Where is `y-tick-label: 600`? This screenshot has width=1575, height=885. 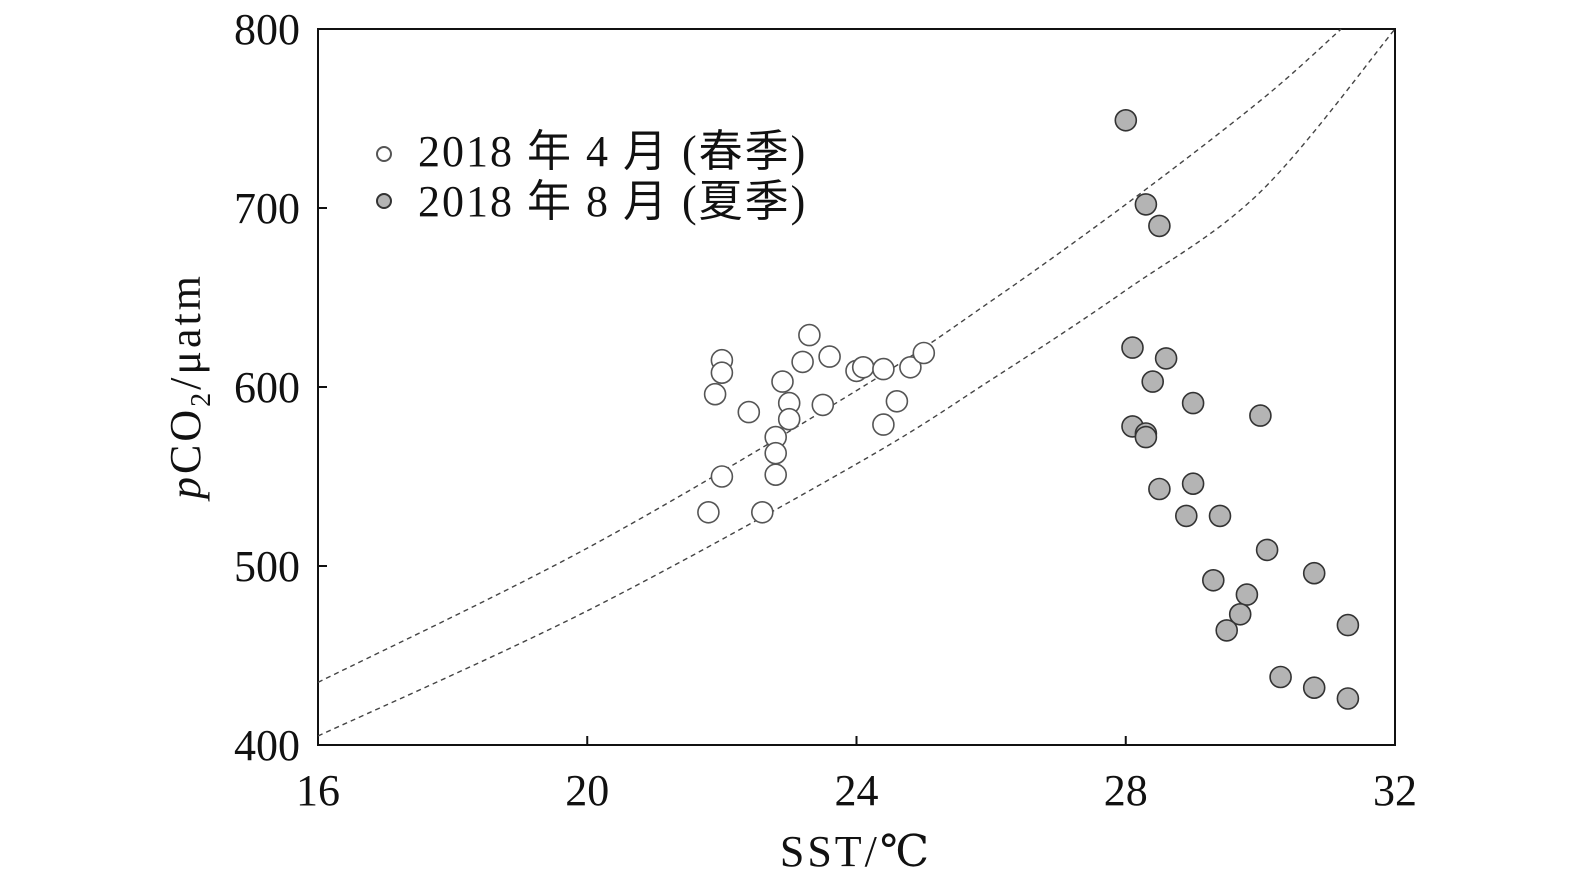 y-tick-label: 600 is located at coordinates (267, 387).